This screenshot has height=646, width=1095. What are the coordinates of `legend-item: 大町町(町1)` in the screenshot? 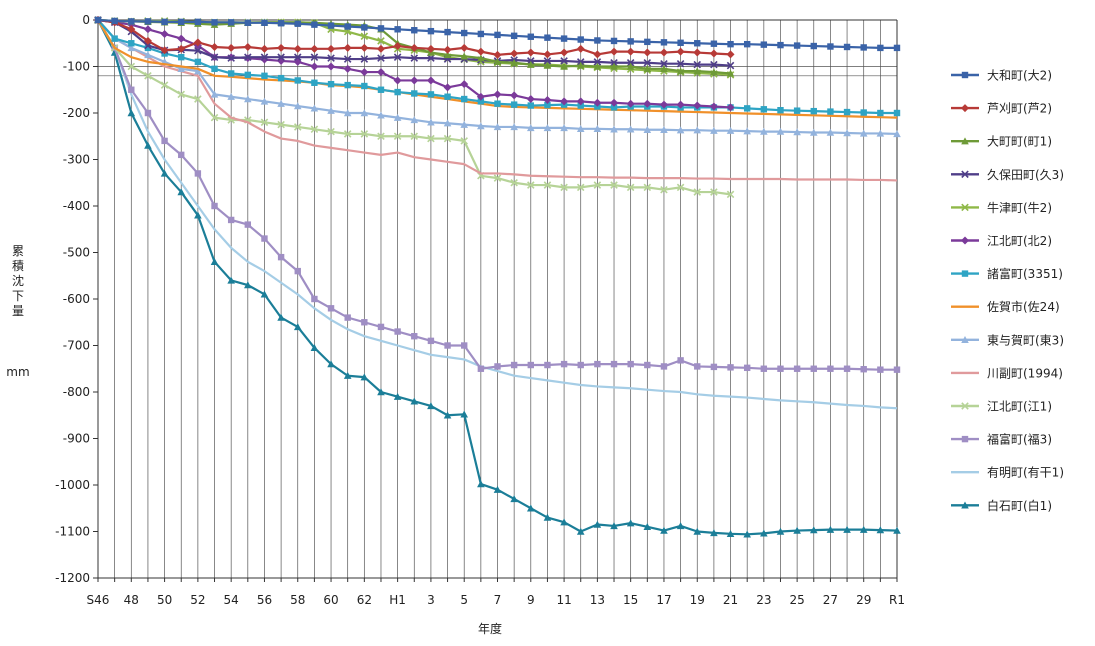 It's located at (1001, 142).